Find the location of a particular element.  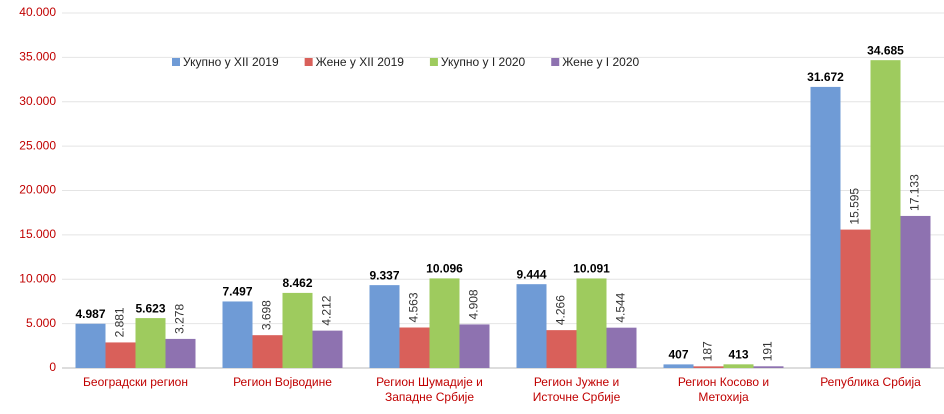

x-tick-label: Регион Јужне и Источне Србије is located at coordinates (577, 389).